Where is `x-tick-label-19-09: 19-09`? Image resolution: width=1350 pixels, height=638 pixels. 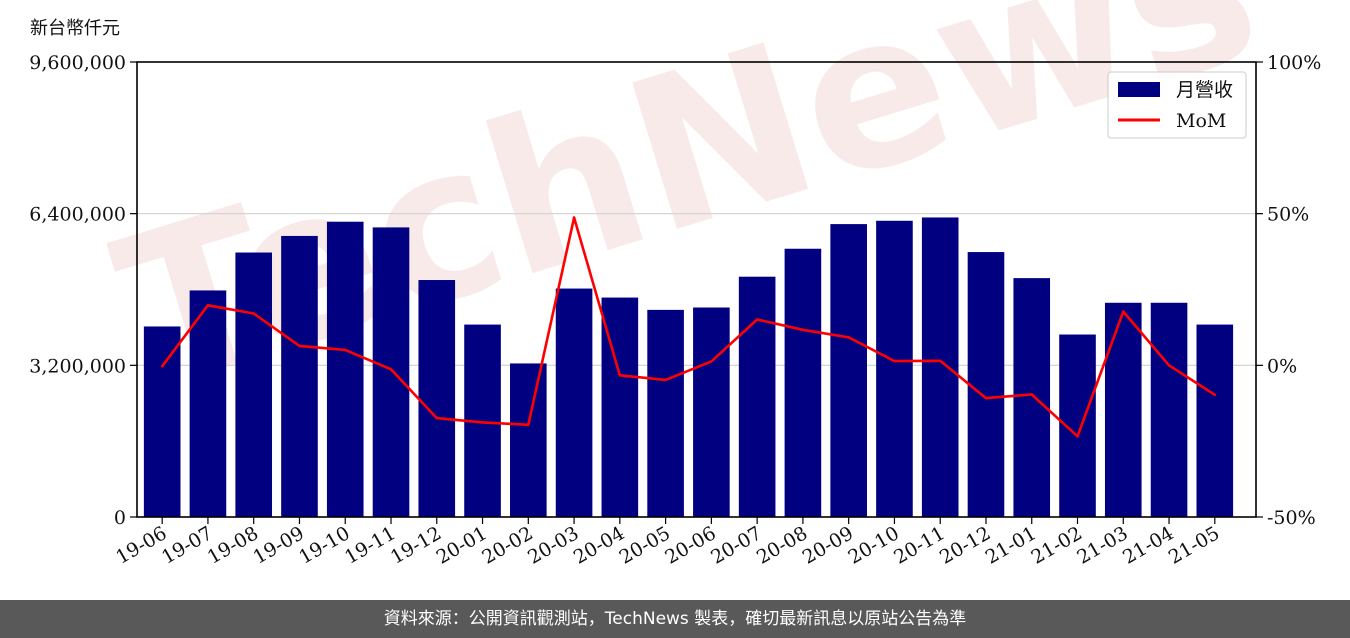 x-tick-label-19-09: 19-09 is located at coordinates (279, 545).